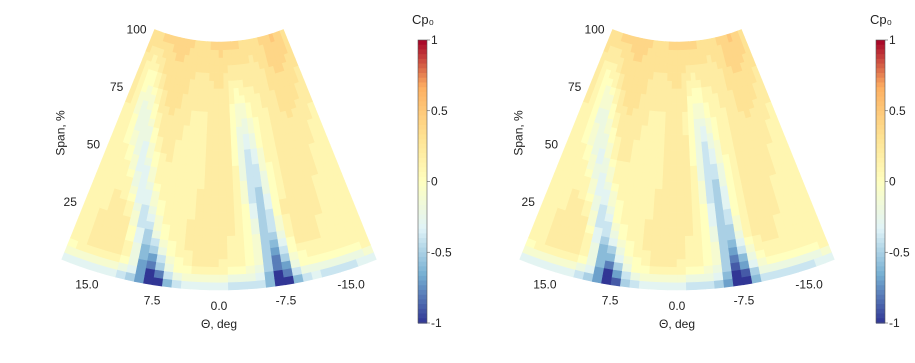  Describe the element at coordinates (117, 87) in the screenshot. I see `y-tick-label: 75` at that location.